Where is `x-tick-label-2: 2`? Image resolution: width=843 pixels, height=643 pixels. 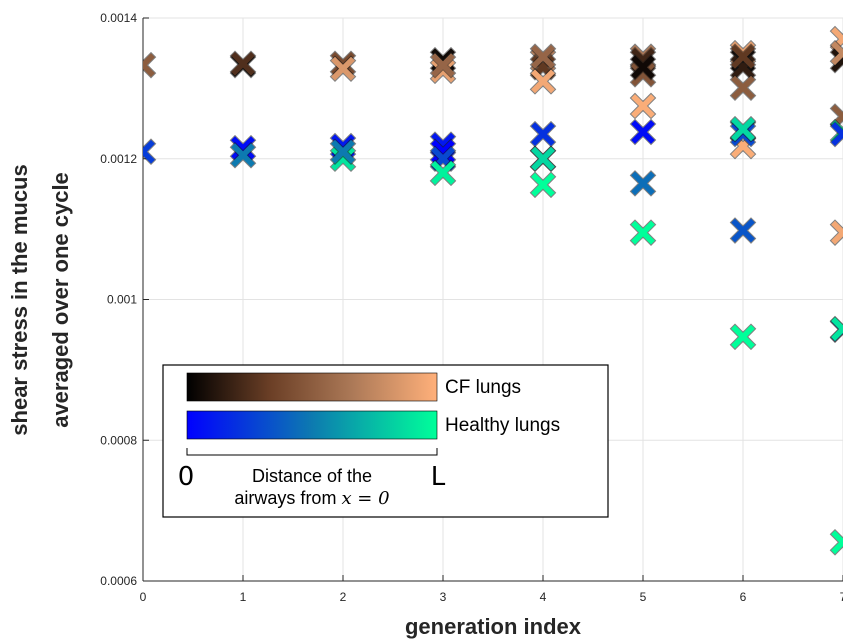
x-tick-label-2: 2 is located at coordinates (343, 597).